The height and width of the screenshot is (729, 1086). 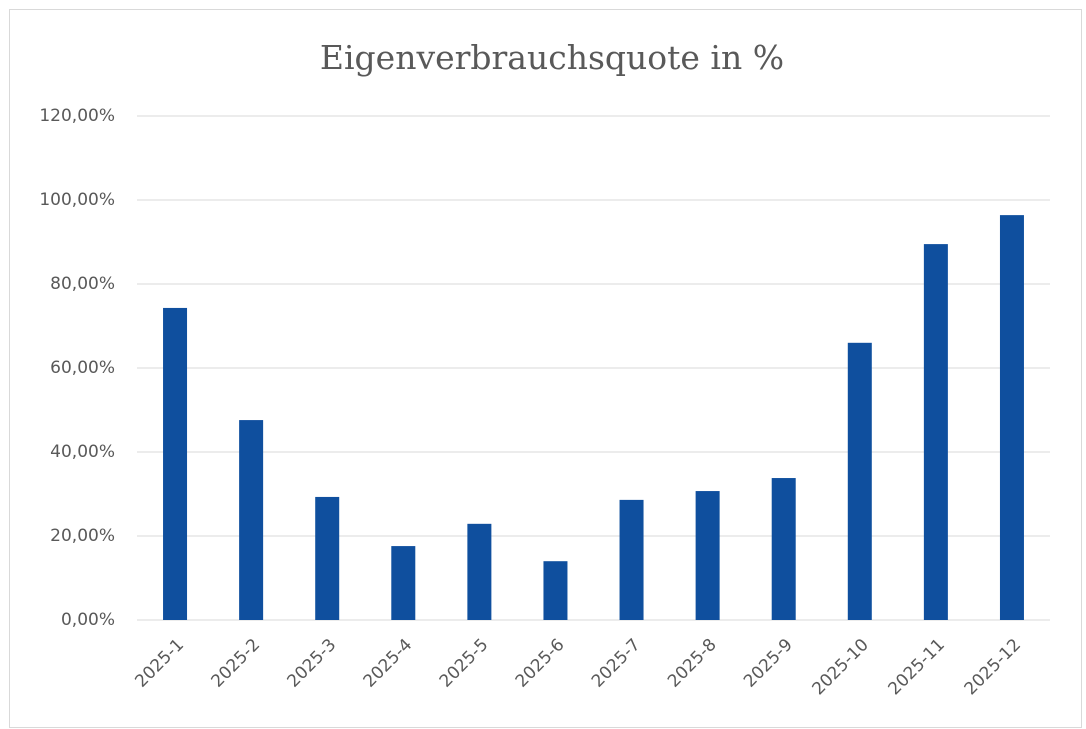 What do you see at coordinates (82, 536) in the screenshot?
I see `y-tick-label: 20,00%` at bounding box center [82, 536].